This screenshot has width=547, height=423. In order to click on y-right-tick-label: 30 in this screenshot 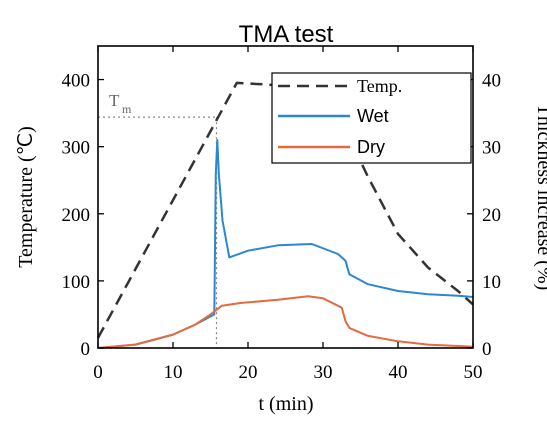, I will do `click(491, 148)`.